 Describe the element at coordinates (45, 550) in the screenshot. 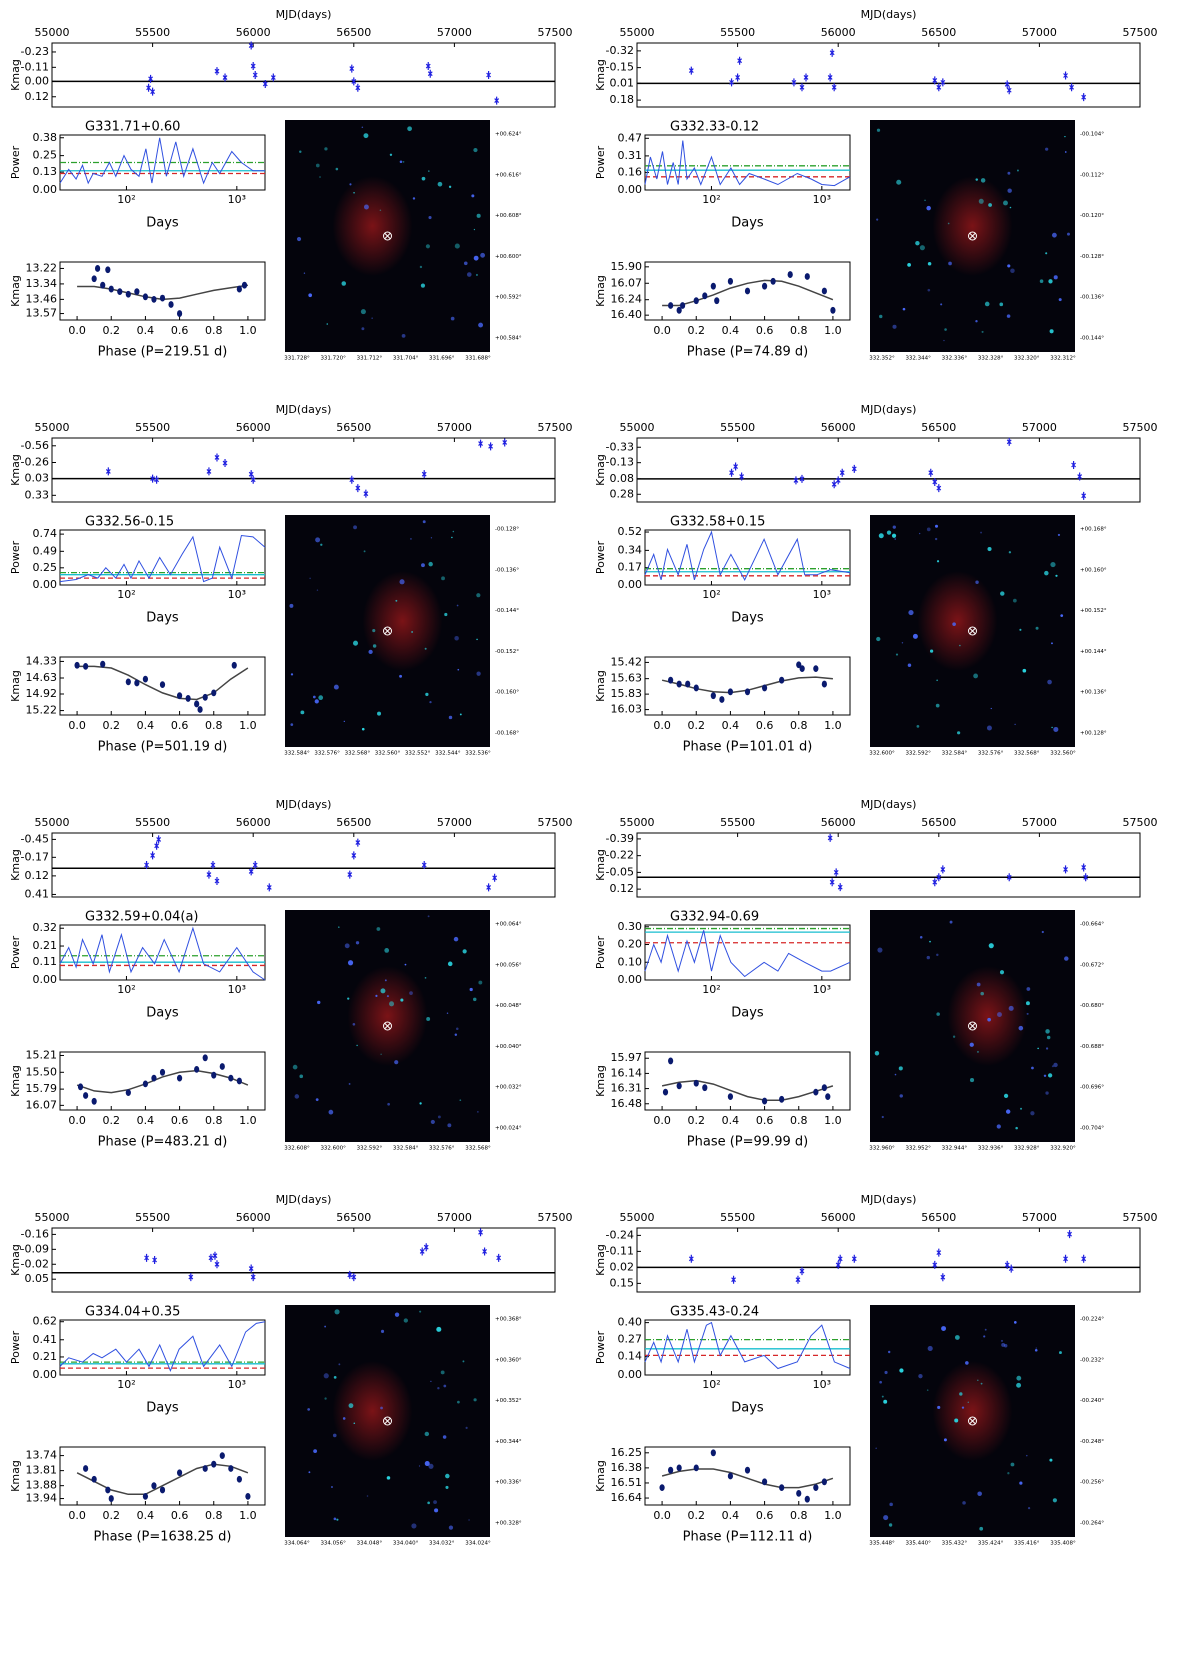

I see `y-tick-label: 0.49` at that location.